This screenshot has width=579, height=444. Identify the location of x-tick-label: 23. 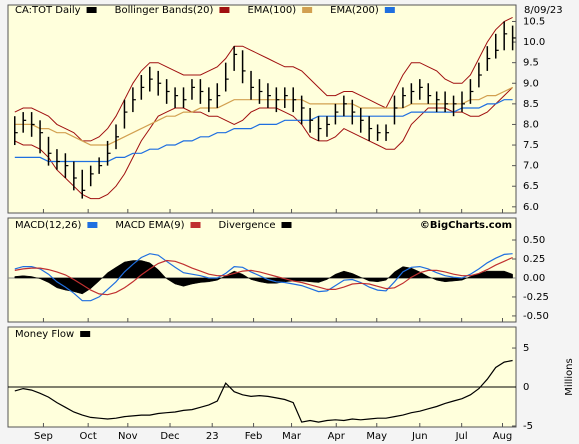
(212, 436).